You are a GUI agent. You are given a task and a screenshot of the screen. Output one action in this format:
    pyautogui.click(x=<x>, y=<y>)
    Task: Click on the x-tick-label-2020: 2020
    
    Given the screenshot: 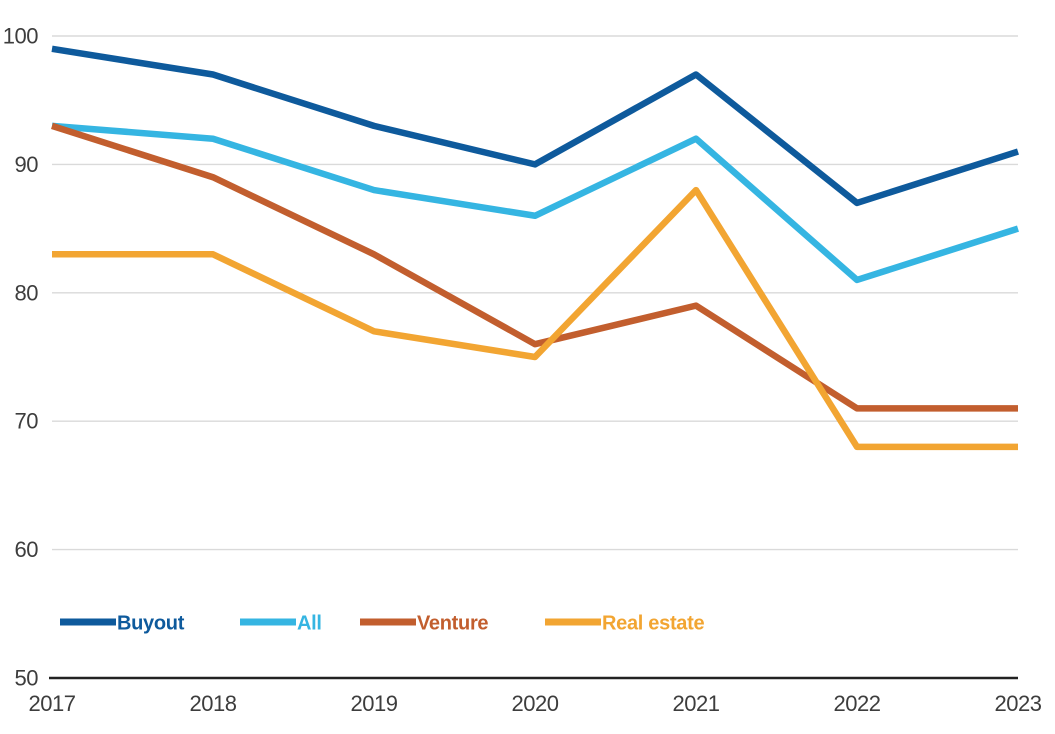 What is the action you would take?
    pyautogui.click(x=535, y=703)
    